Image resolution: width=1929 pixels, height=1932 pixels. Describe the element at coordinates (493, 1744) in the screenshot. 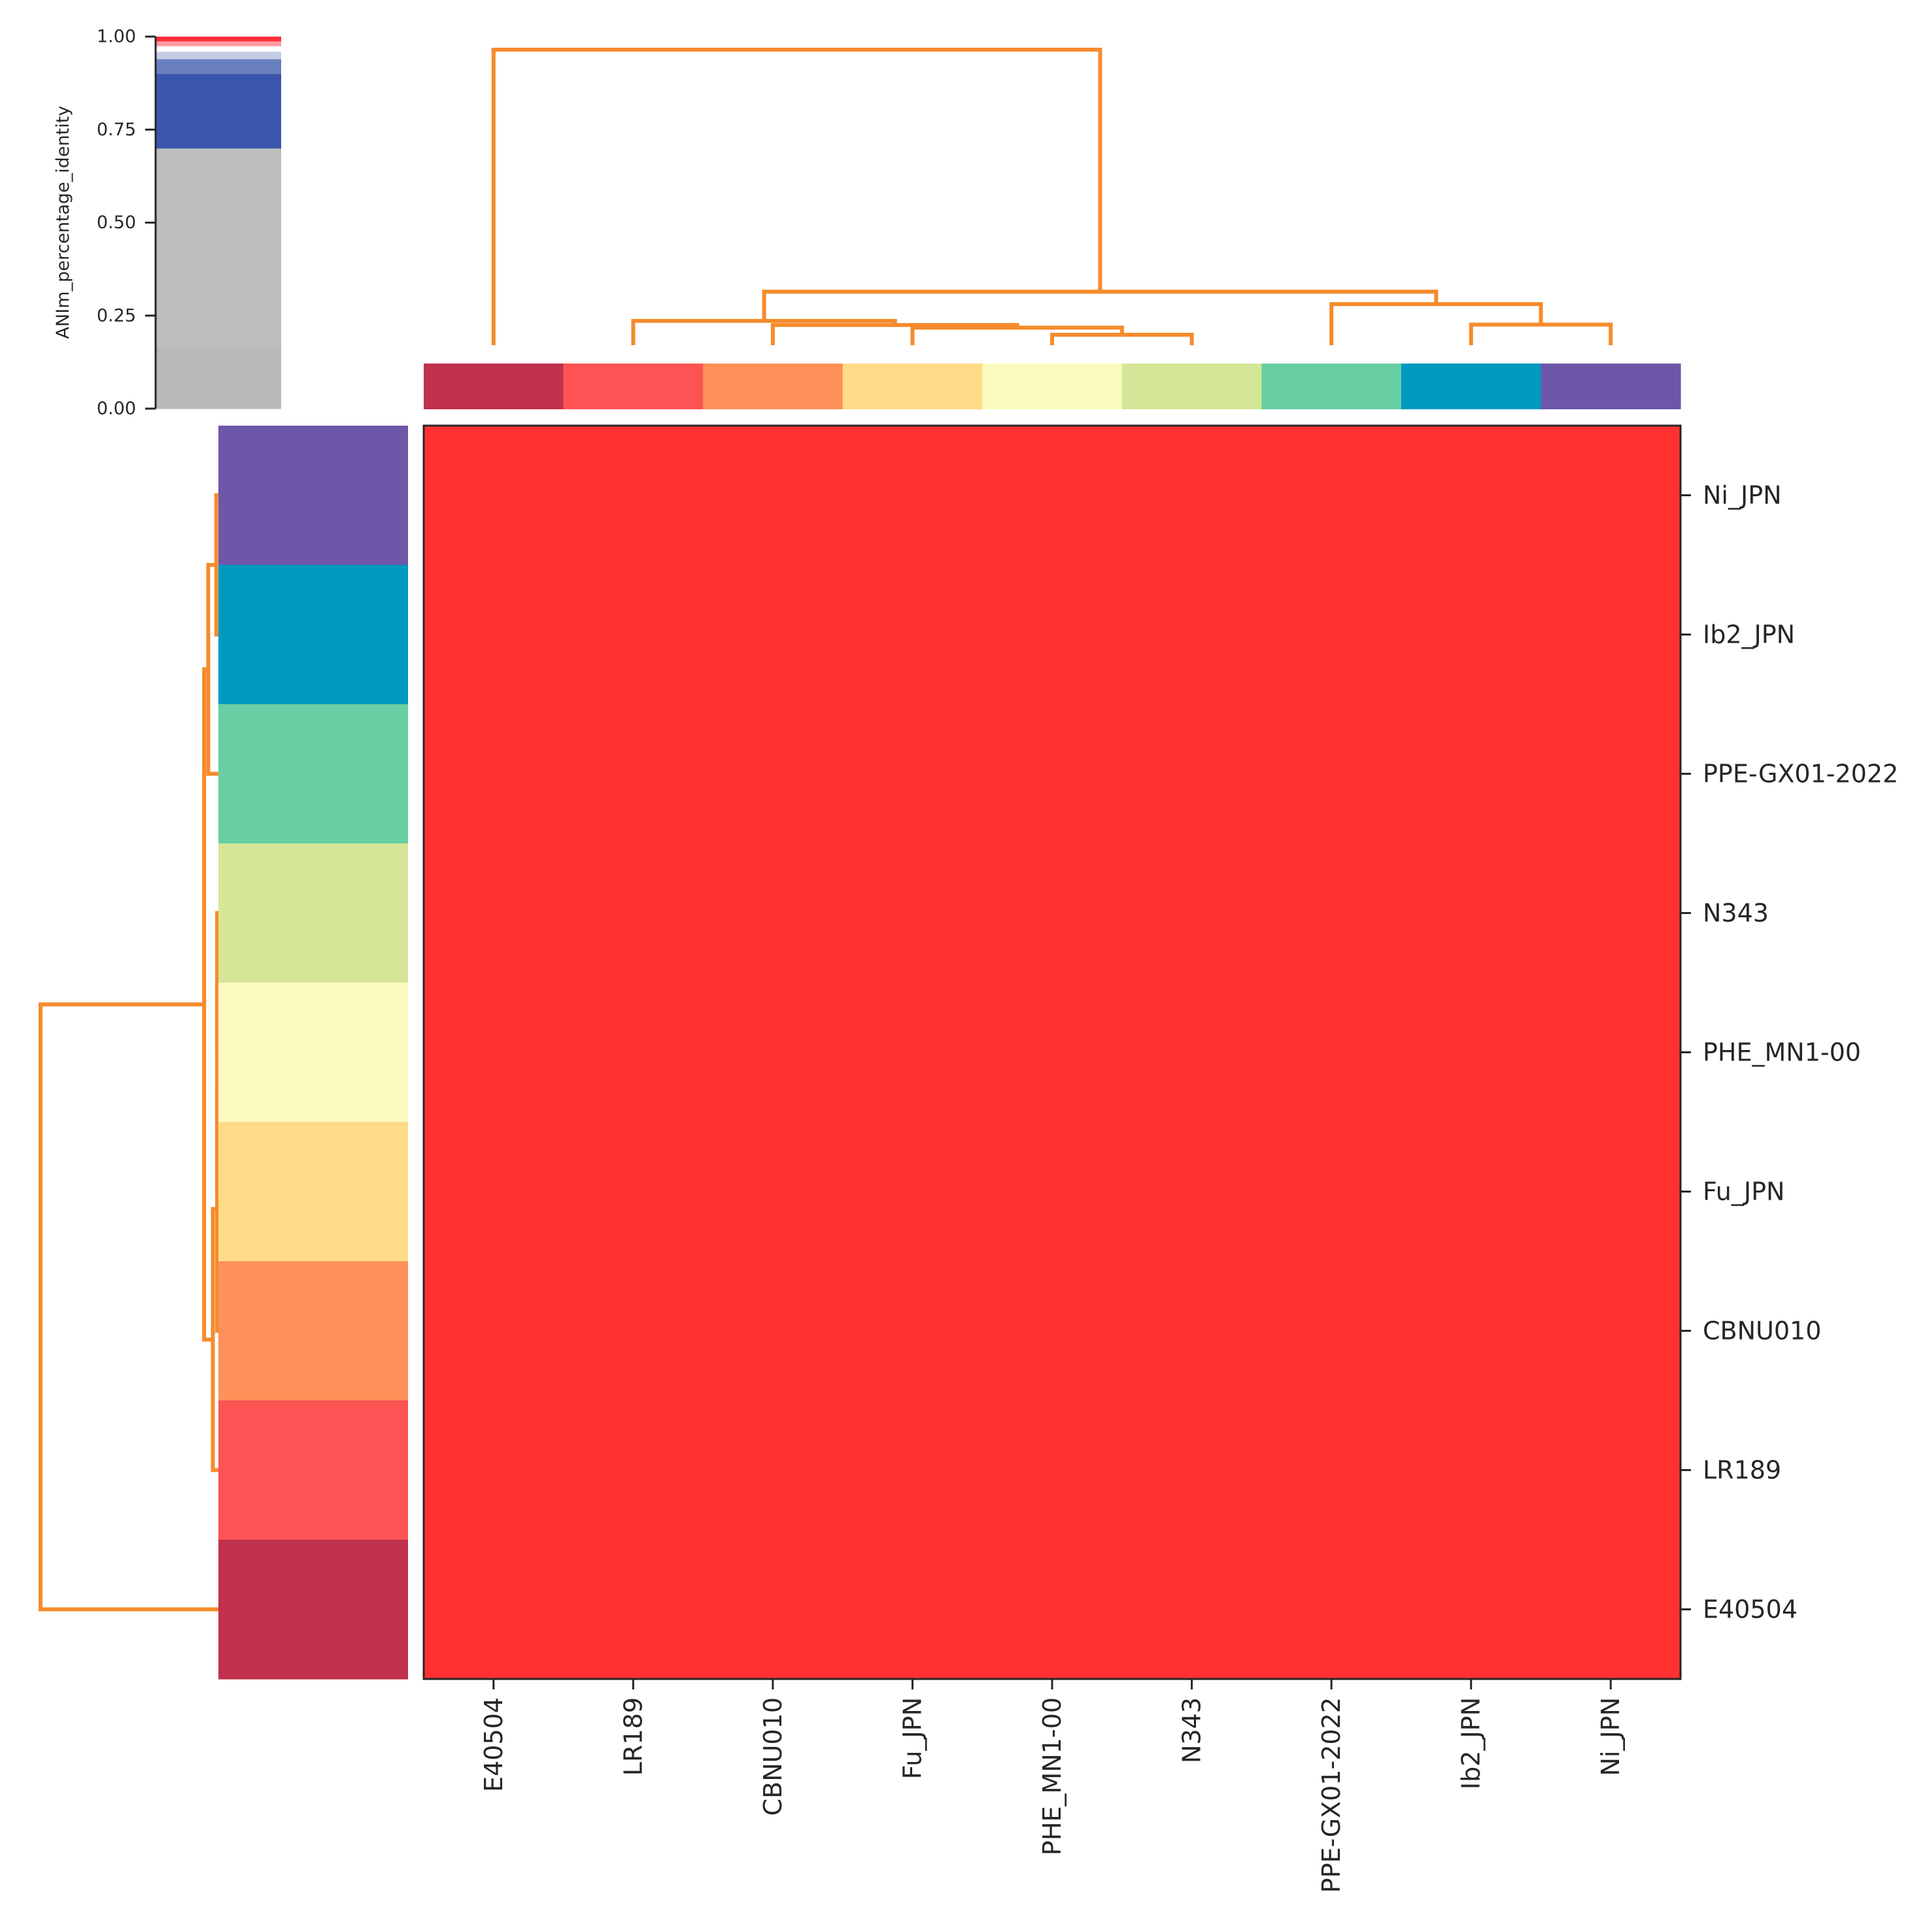

I see `x-tick-label: E40504` at that location.